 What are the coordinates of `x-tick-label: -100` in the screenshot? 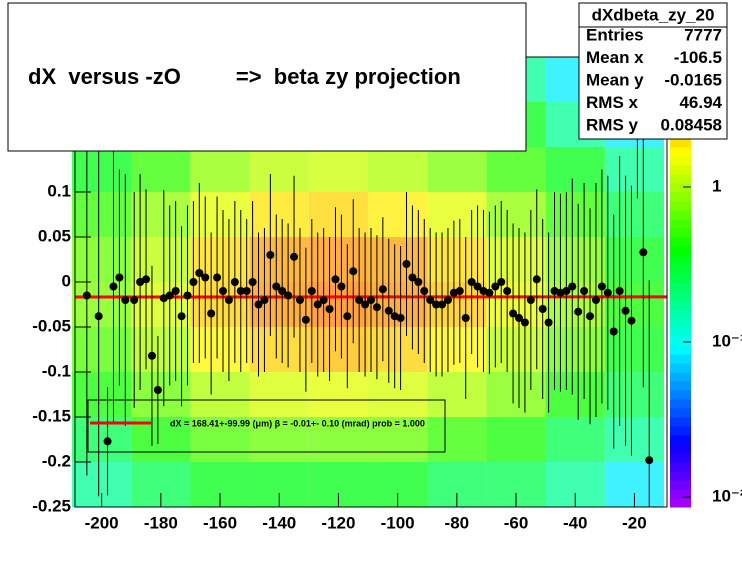 It's located at (398, 522).